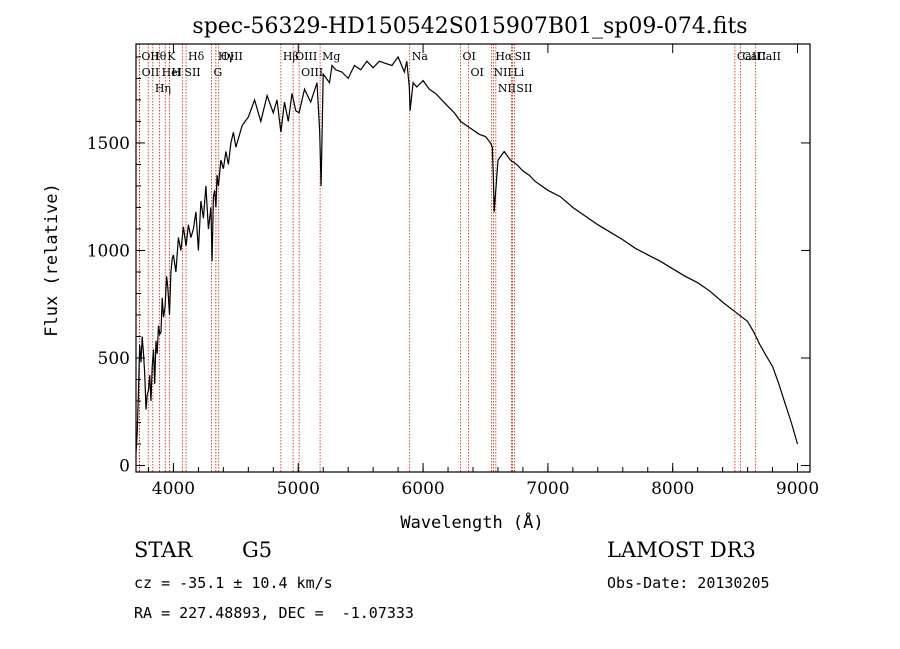 The image size is (900, 649). I want to click on x-tick-label: 6000, so click(422, 489).